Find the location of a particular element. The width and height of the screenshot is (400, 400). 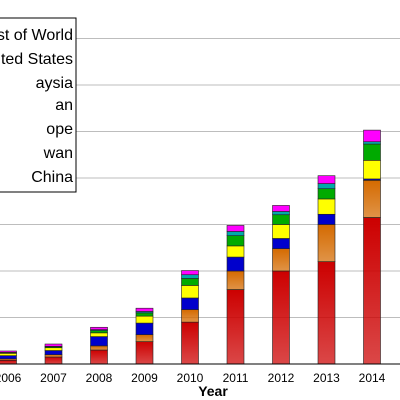

bar-stack-2006 is located at coordinates (8, 357).